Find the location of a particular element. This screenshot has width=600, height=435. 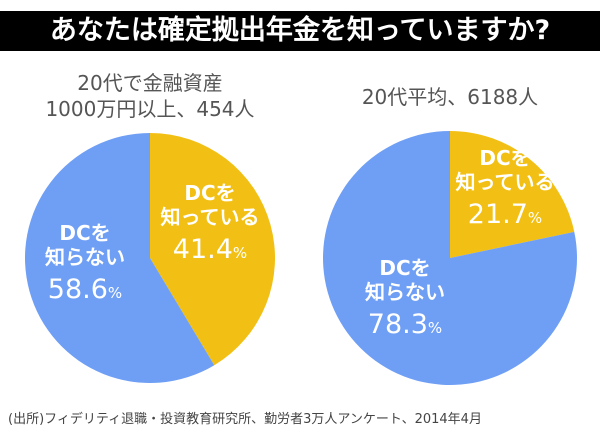

pie-0-slice-1-label: DCを is located at coordinates (84, 233).